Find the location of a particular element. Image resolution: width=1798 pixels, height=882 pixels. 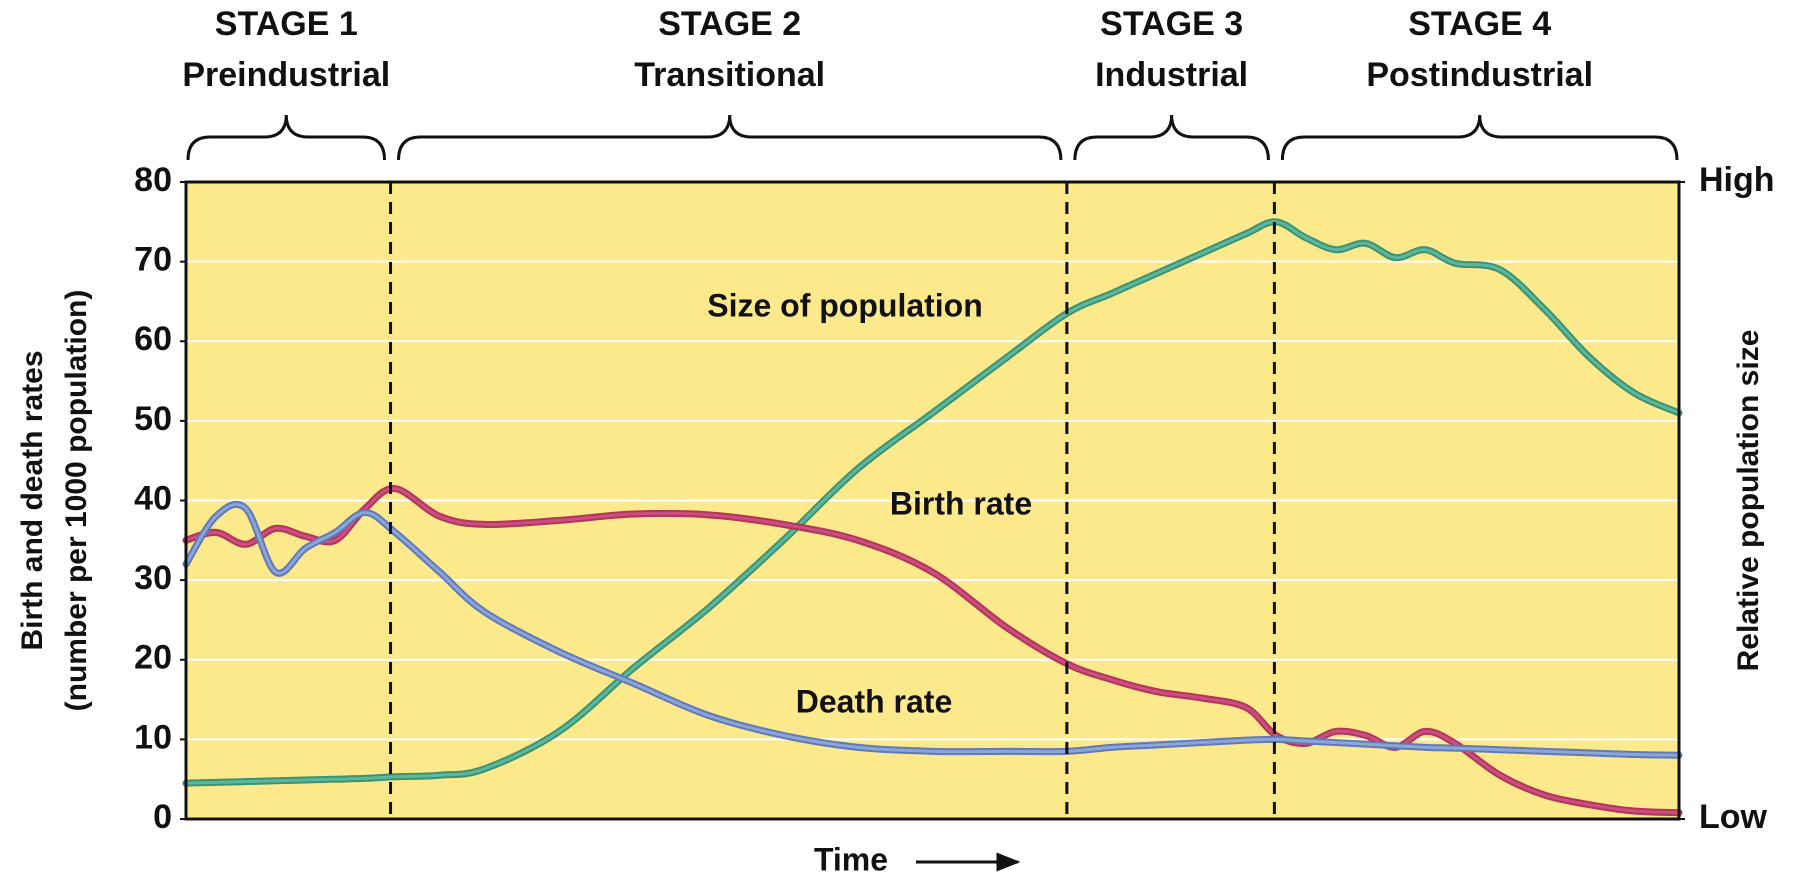

y2-tick-label: Low is located at coordinates (1733, 817).